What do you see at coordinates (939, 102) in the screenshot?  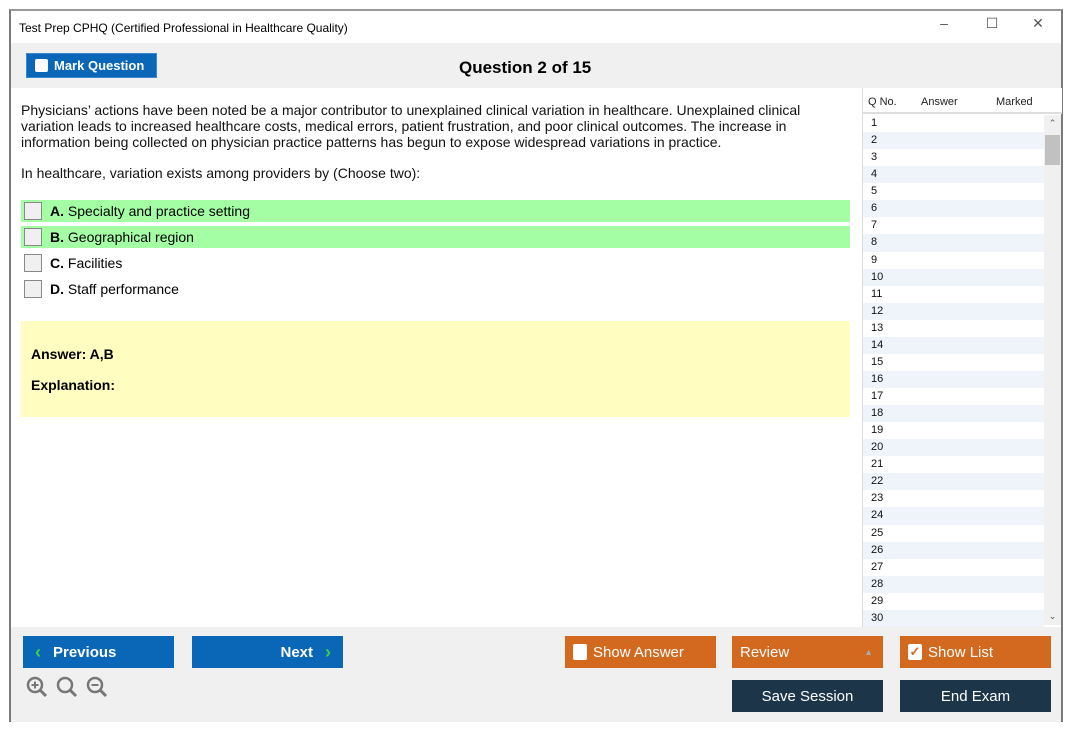 I see `col-answer: Answer` at bounding box center [939, 102].